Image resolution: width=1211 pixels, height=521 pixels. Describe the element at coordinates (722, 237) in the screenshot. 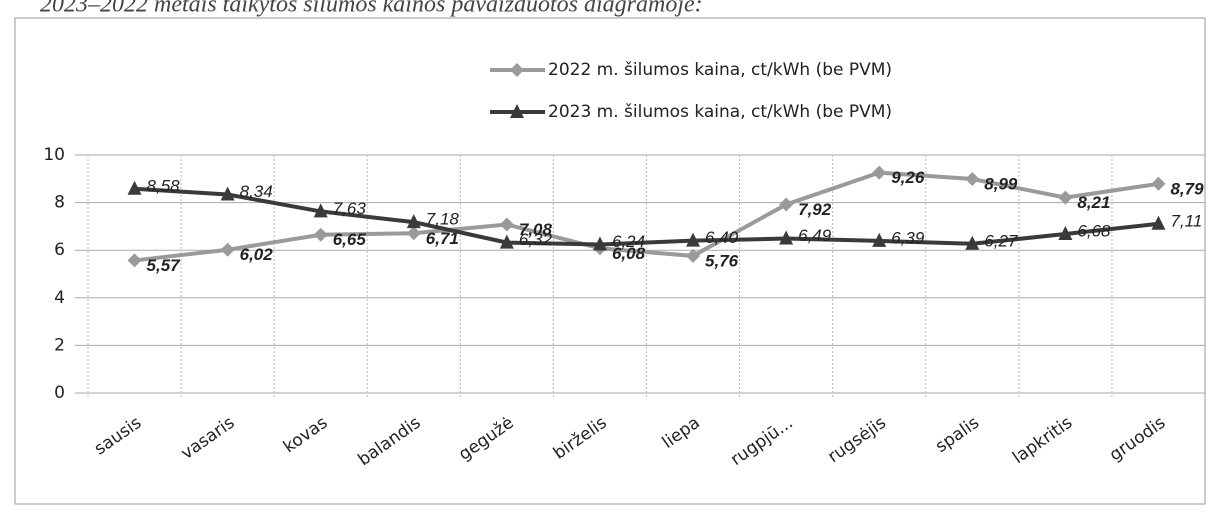

I see `value-label: 6,40` at that location.